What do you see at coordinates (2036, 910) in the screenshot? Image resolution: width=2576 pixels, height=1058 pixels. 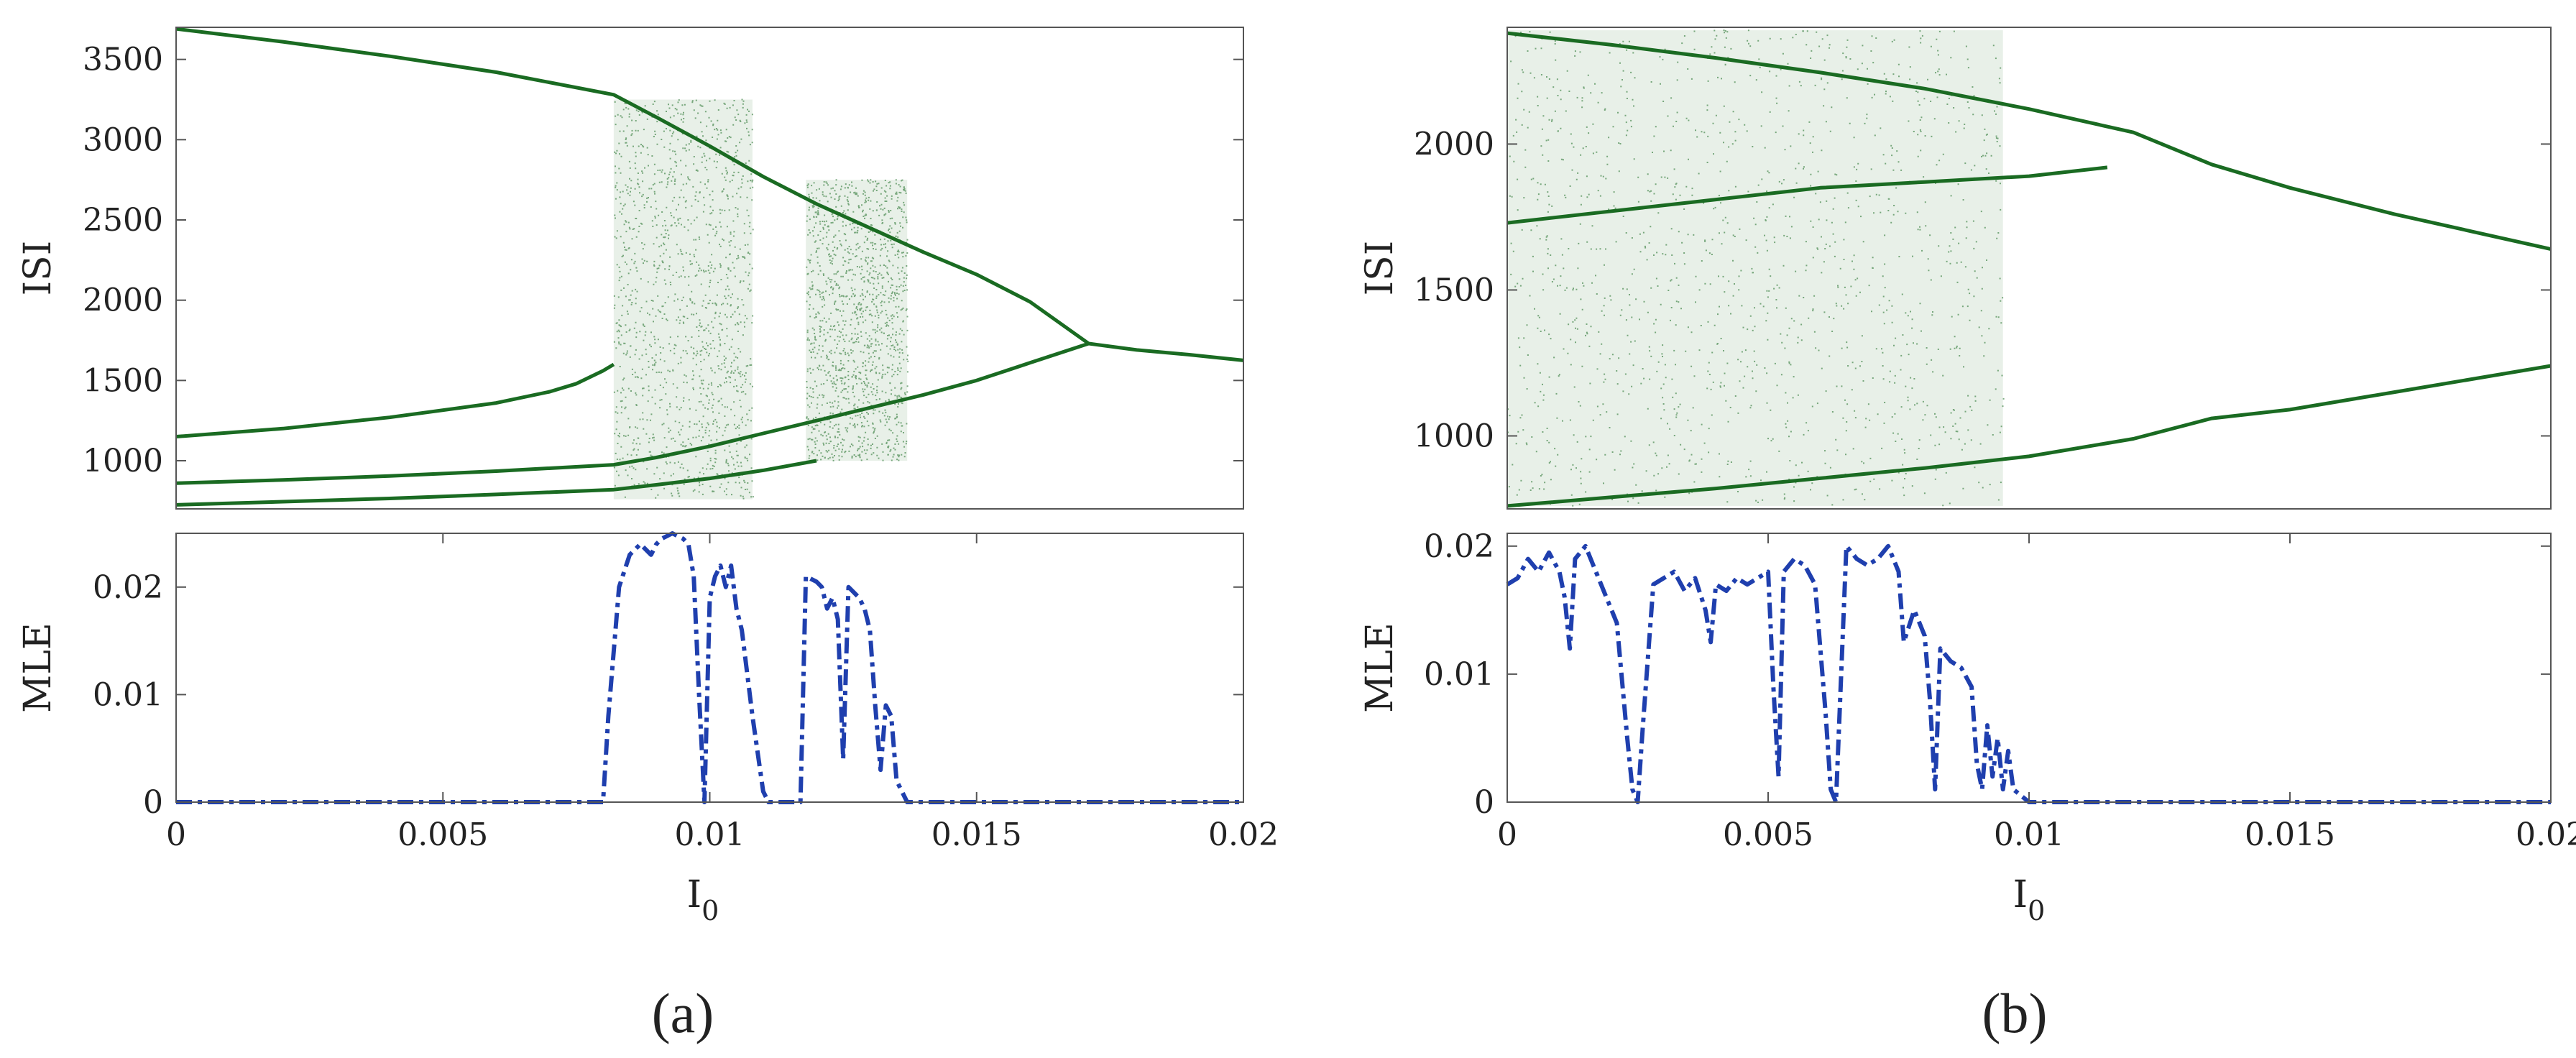 I see `panel-b-xlabel-subscript: 0` at bounding box center [2036, 910].